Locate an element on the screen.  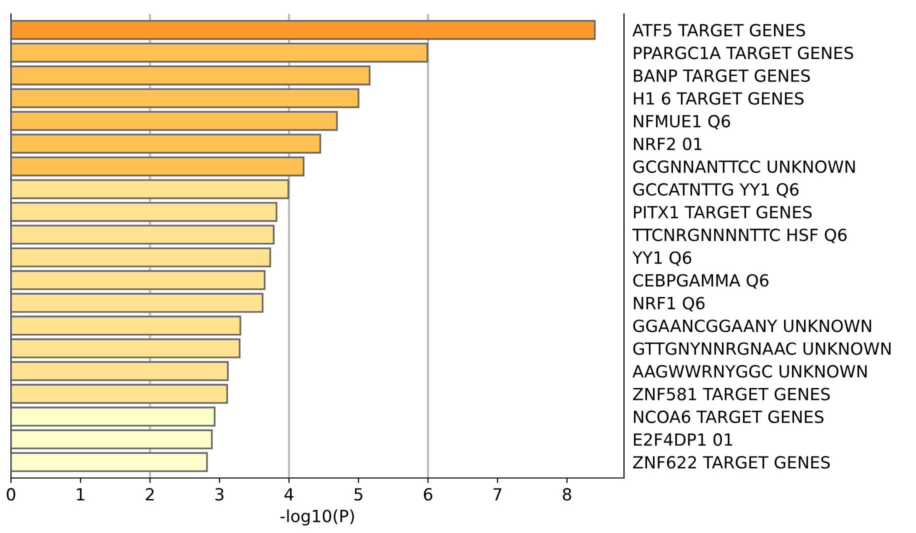
y-tick-label: BANP TARGET GENES is located at coordinates (722, 75).